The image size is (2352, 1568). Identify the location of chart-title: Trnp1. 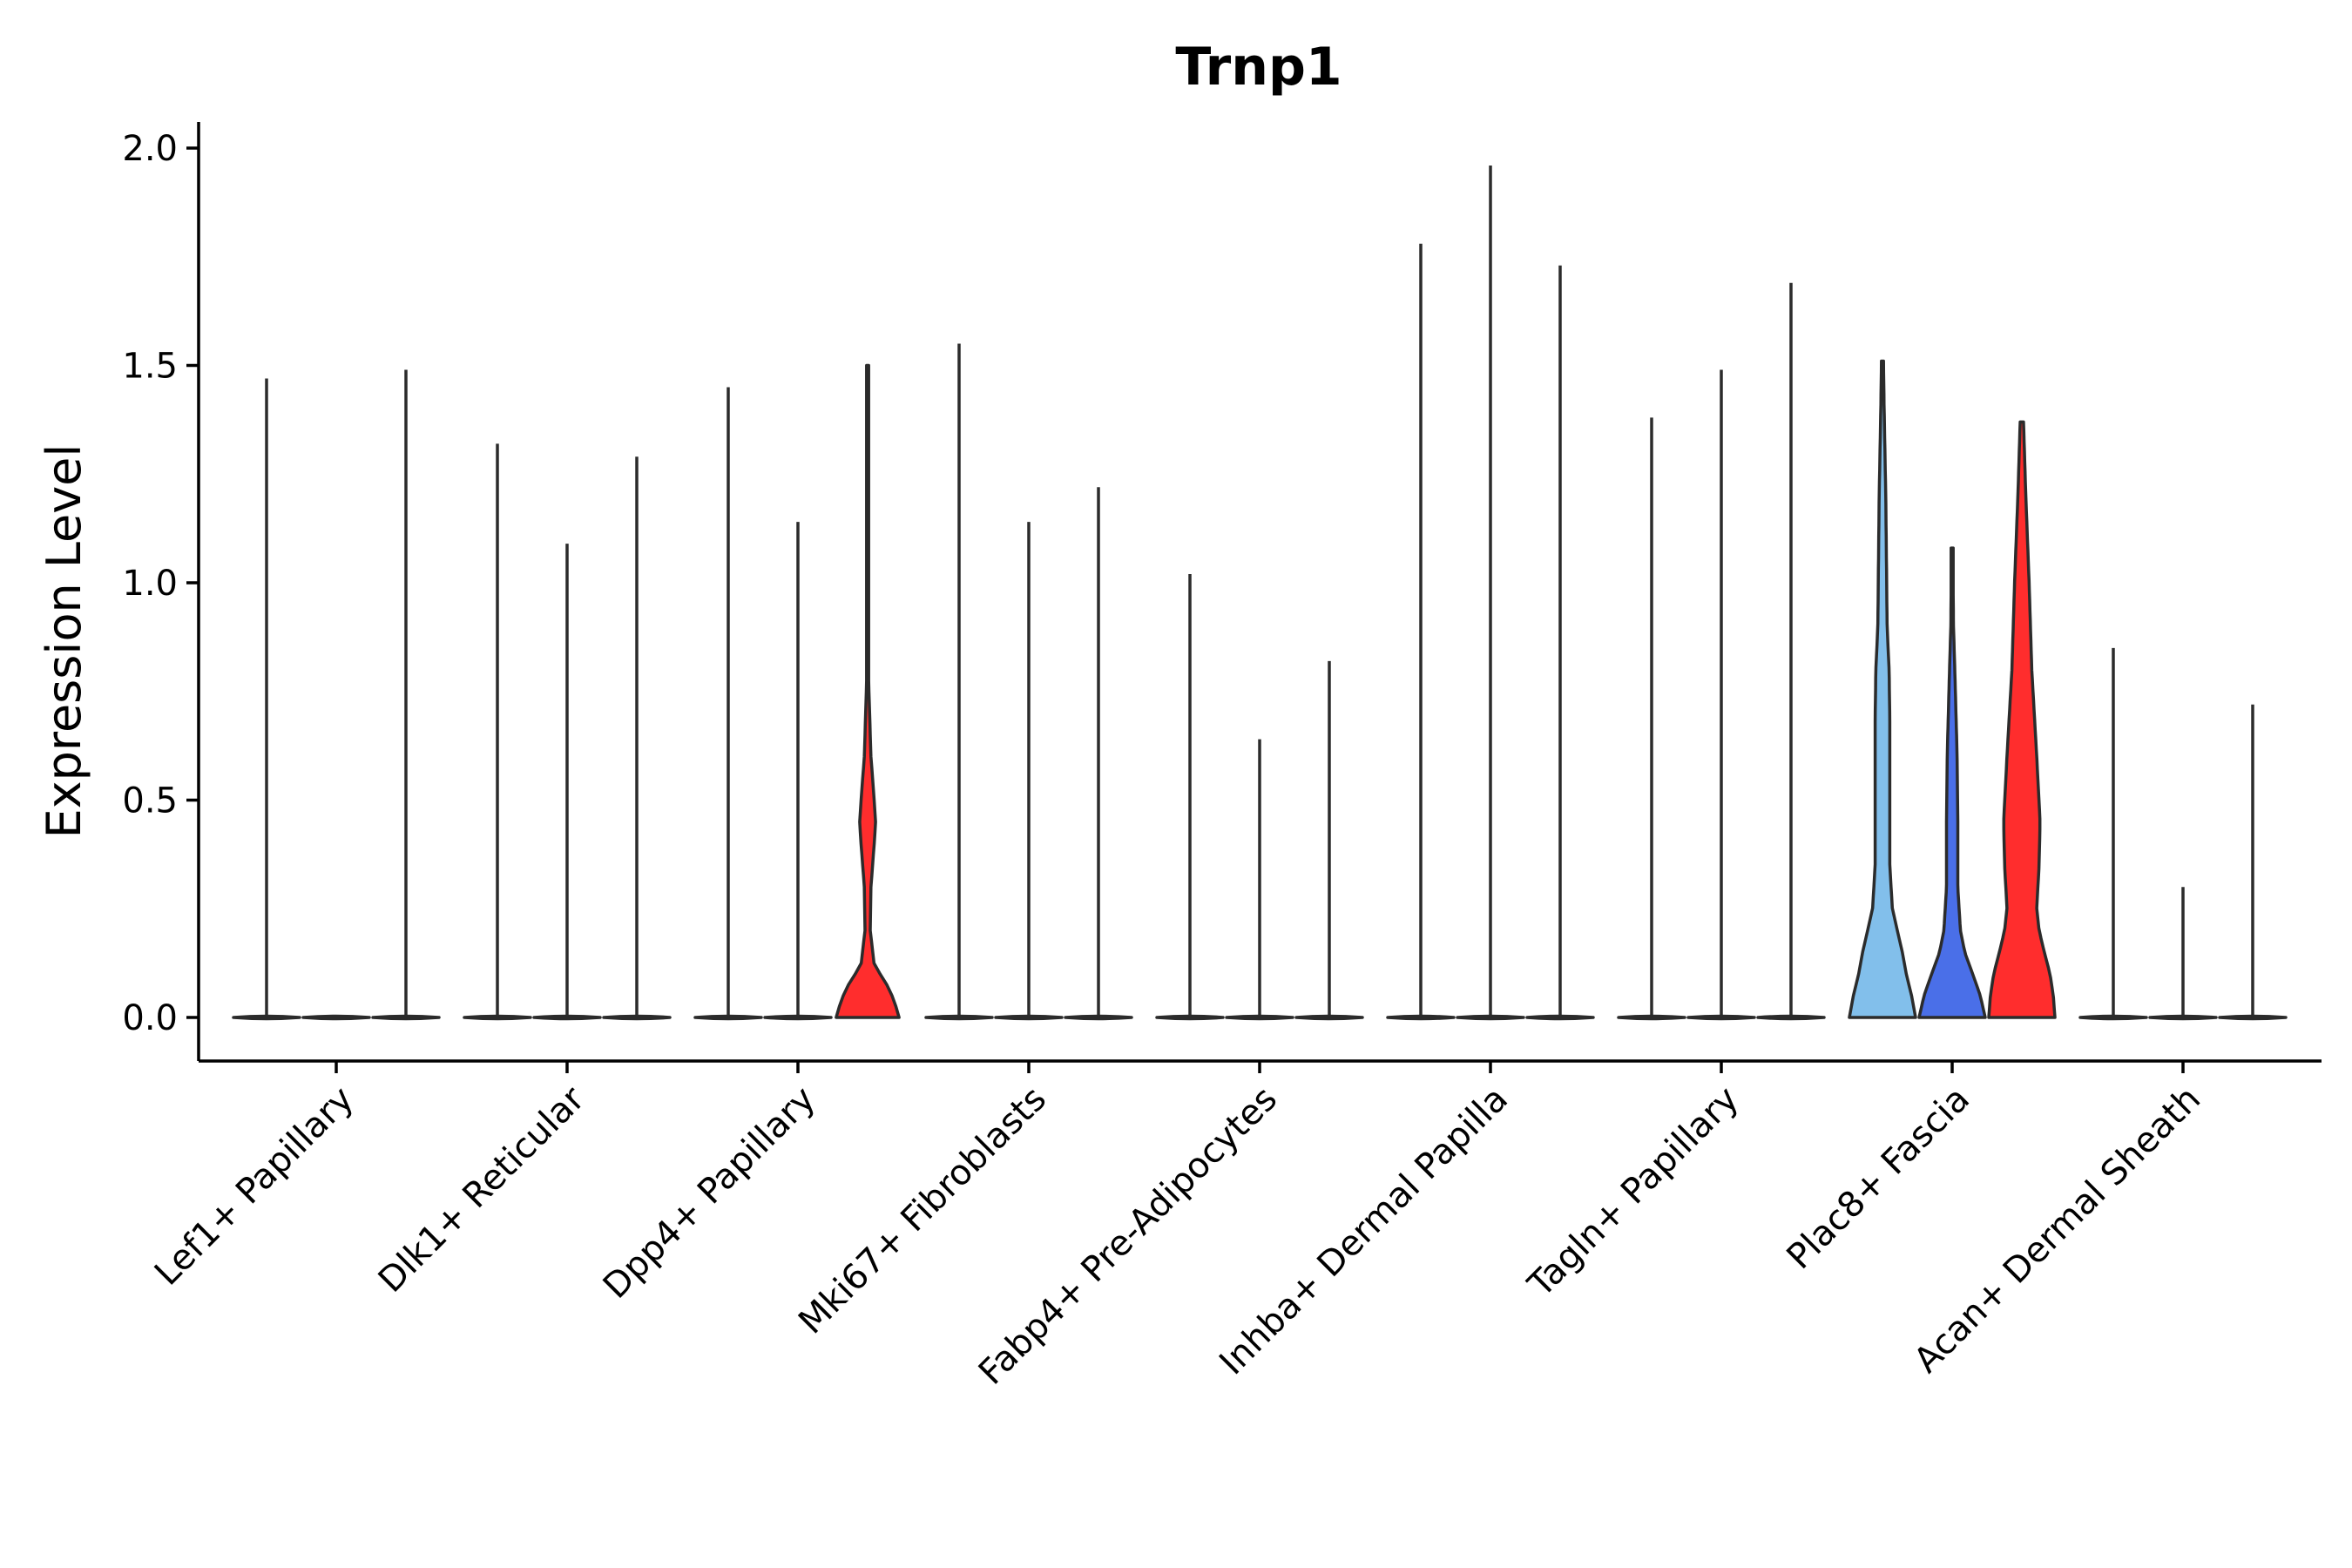
(1258, 67).